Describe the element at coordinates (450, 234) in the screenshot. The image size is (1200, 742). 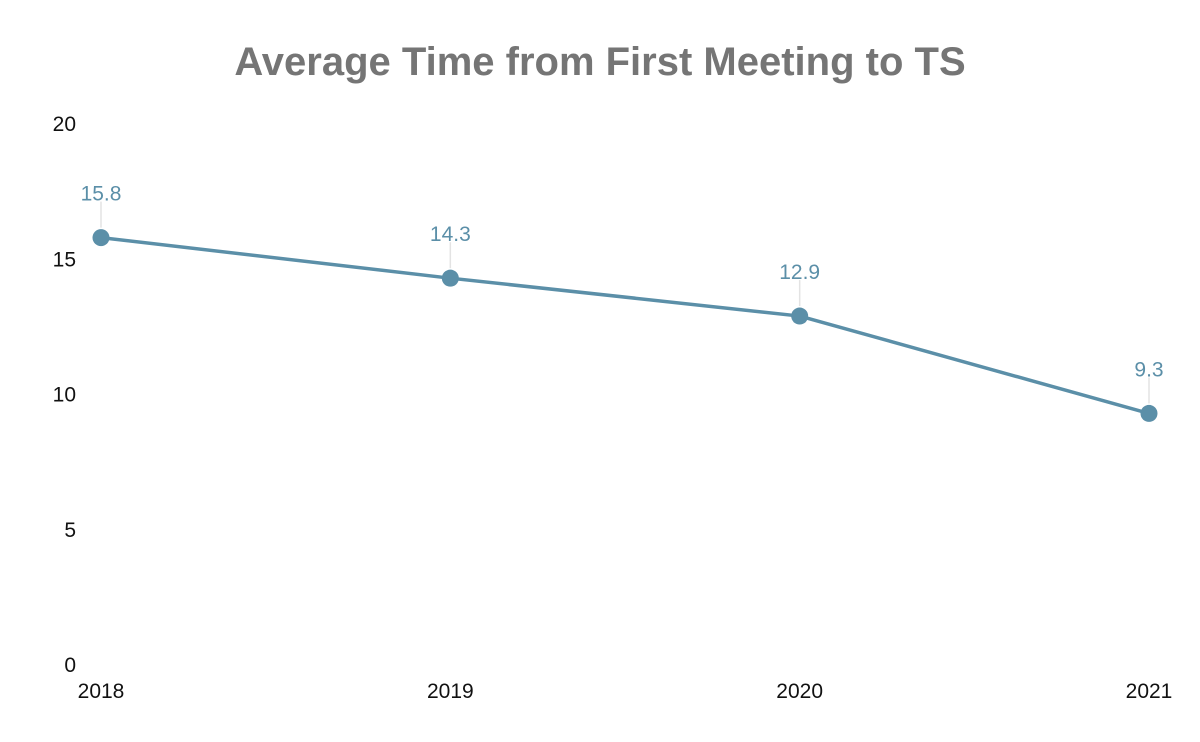
I see `data-label: 14.3` at that location.